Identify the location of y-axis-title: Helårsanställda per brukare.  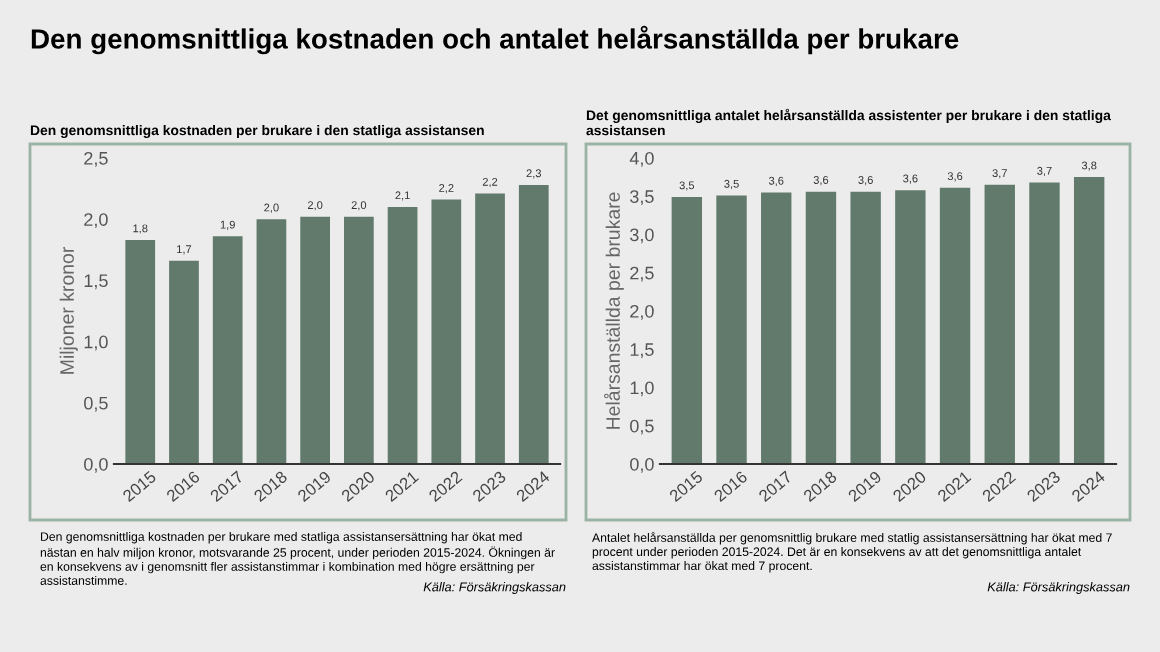
(614, 310).